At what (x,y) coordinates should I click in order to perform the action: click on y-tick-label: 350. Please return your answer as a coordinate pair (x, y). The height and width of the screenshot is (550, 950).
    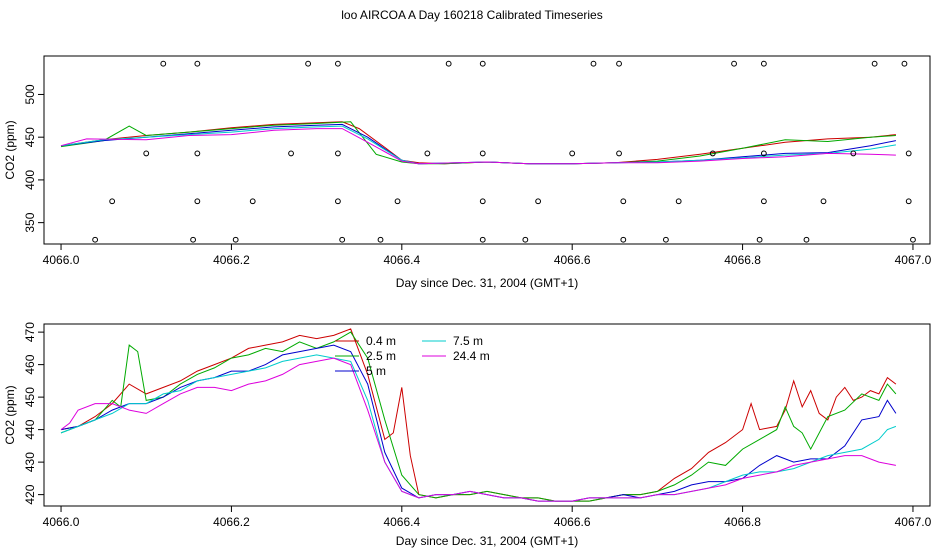
    Looking at the image, I should click on (30, 222).